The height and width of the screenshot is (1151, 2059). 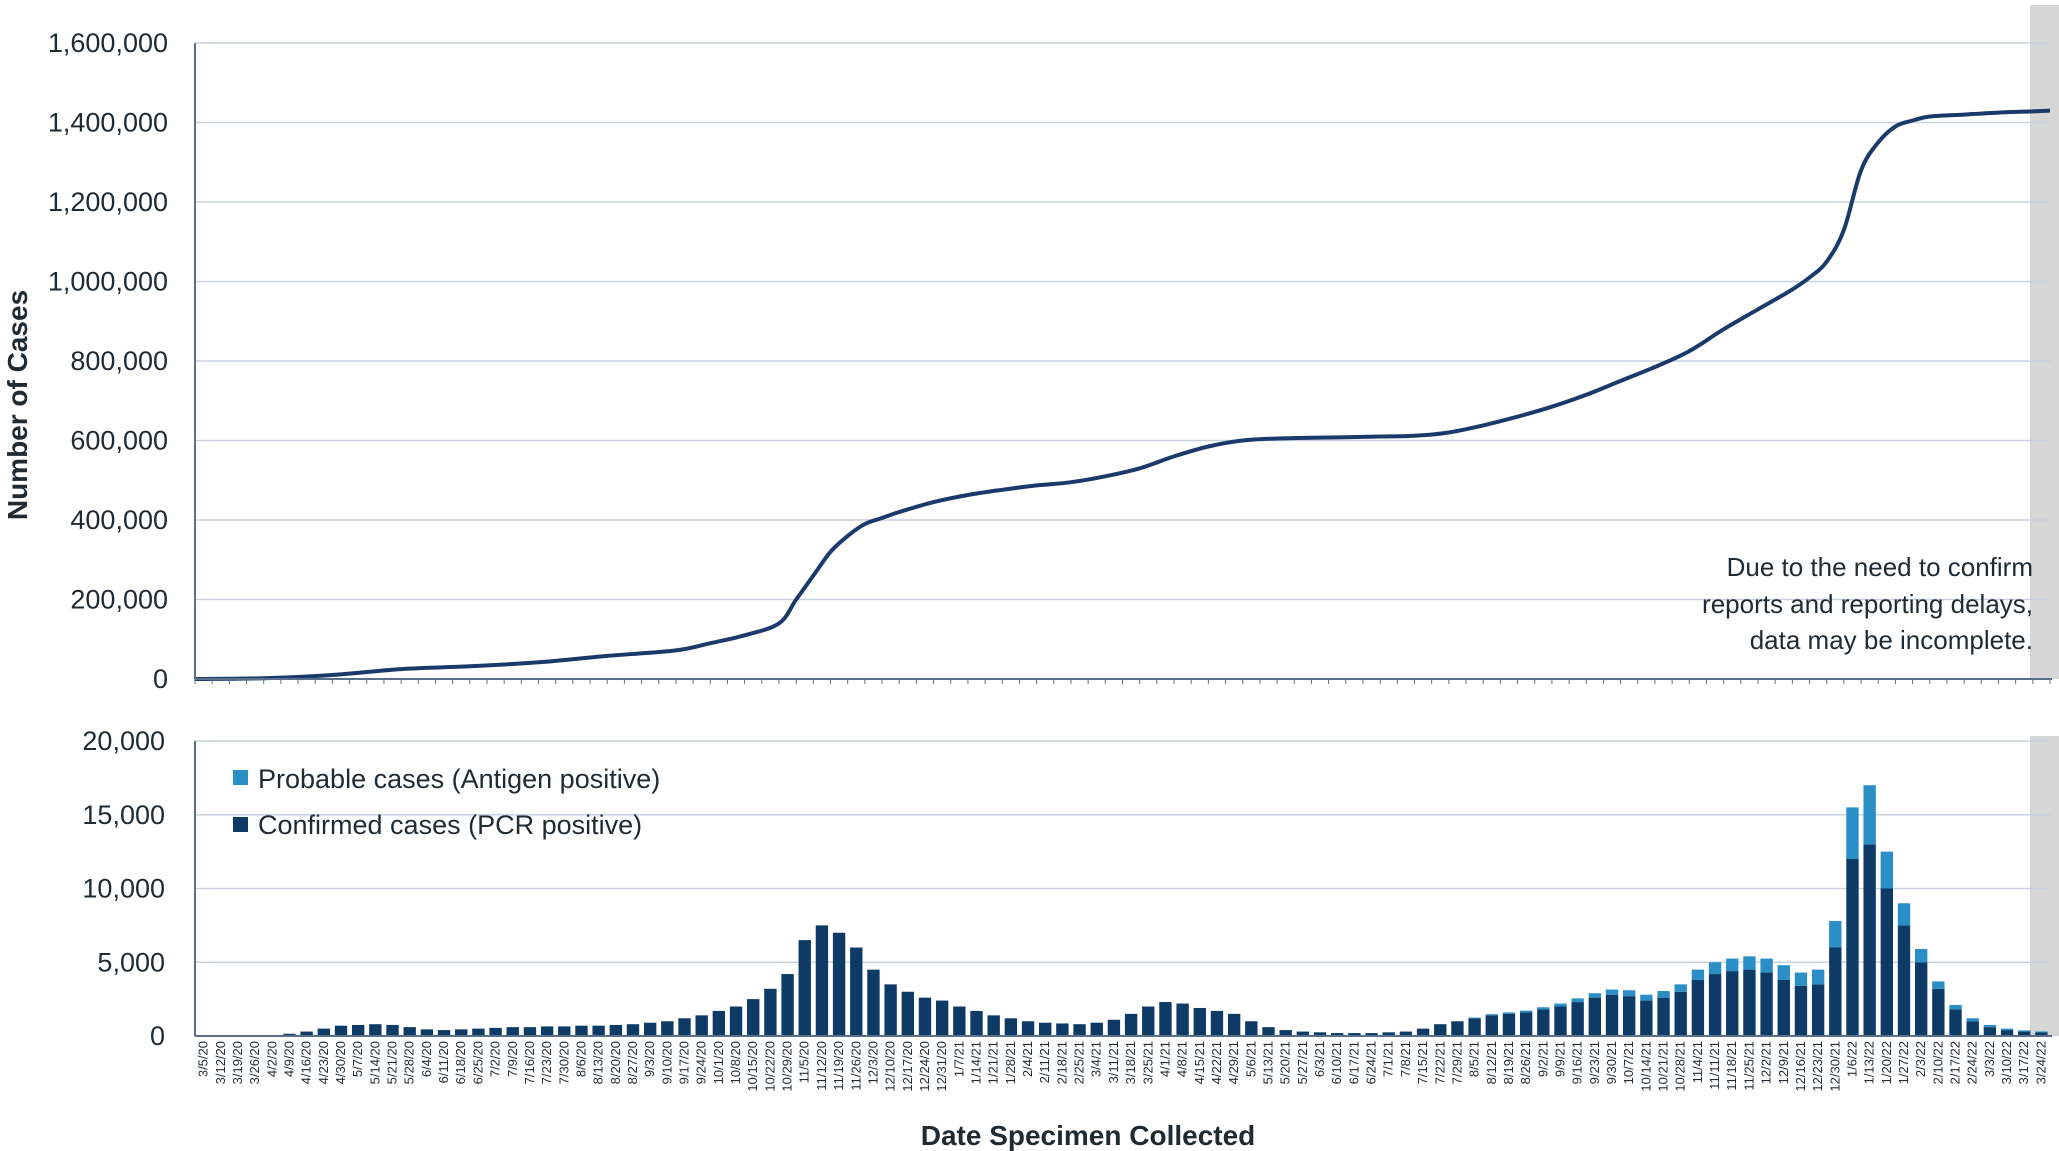 What do you see at coordinates (1800, 1066) in the screenshot?
I see `x-tick-label: 12/16/21` at bounding box center [1800, 1066].